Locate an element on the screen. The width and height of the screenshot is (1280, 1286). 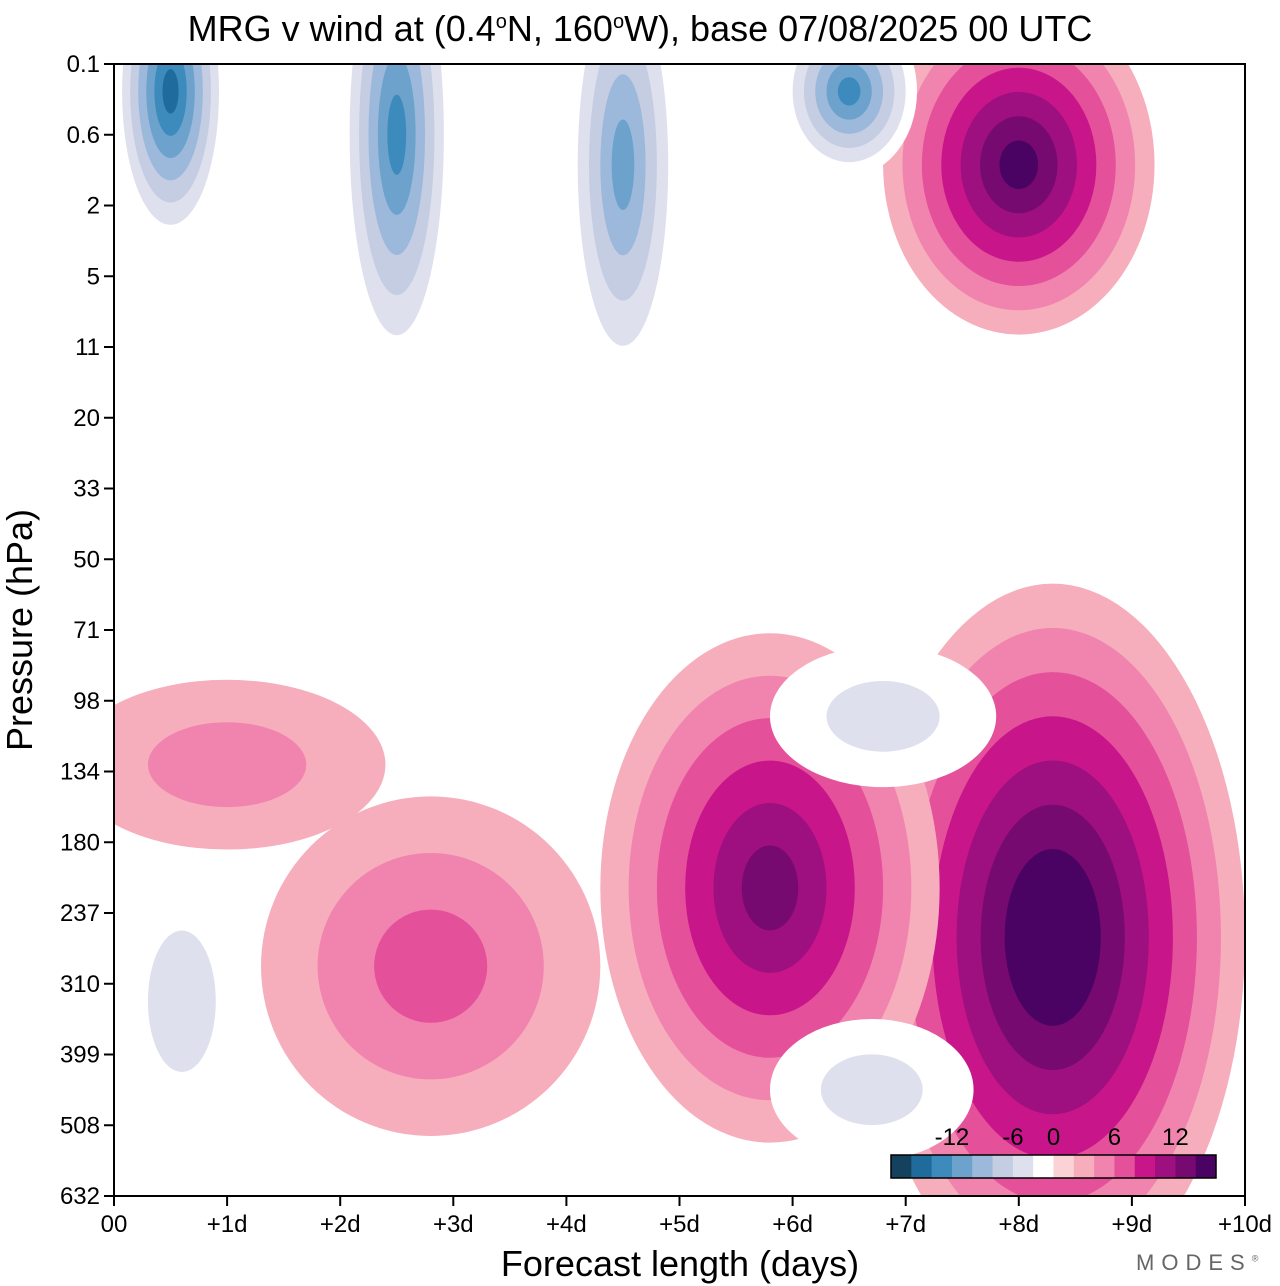
colorbar: -12 -6 0 6 12 is located at coordinates (1053, 1151).